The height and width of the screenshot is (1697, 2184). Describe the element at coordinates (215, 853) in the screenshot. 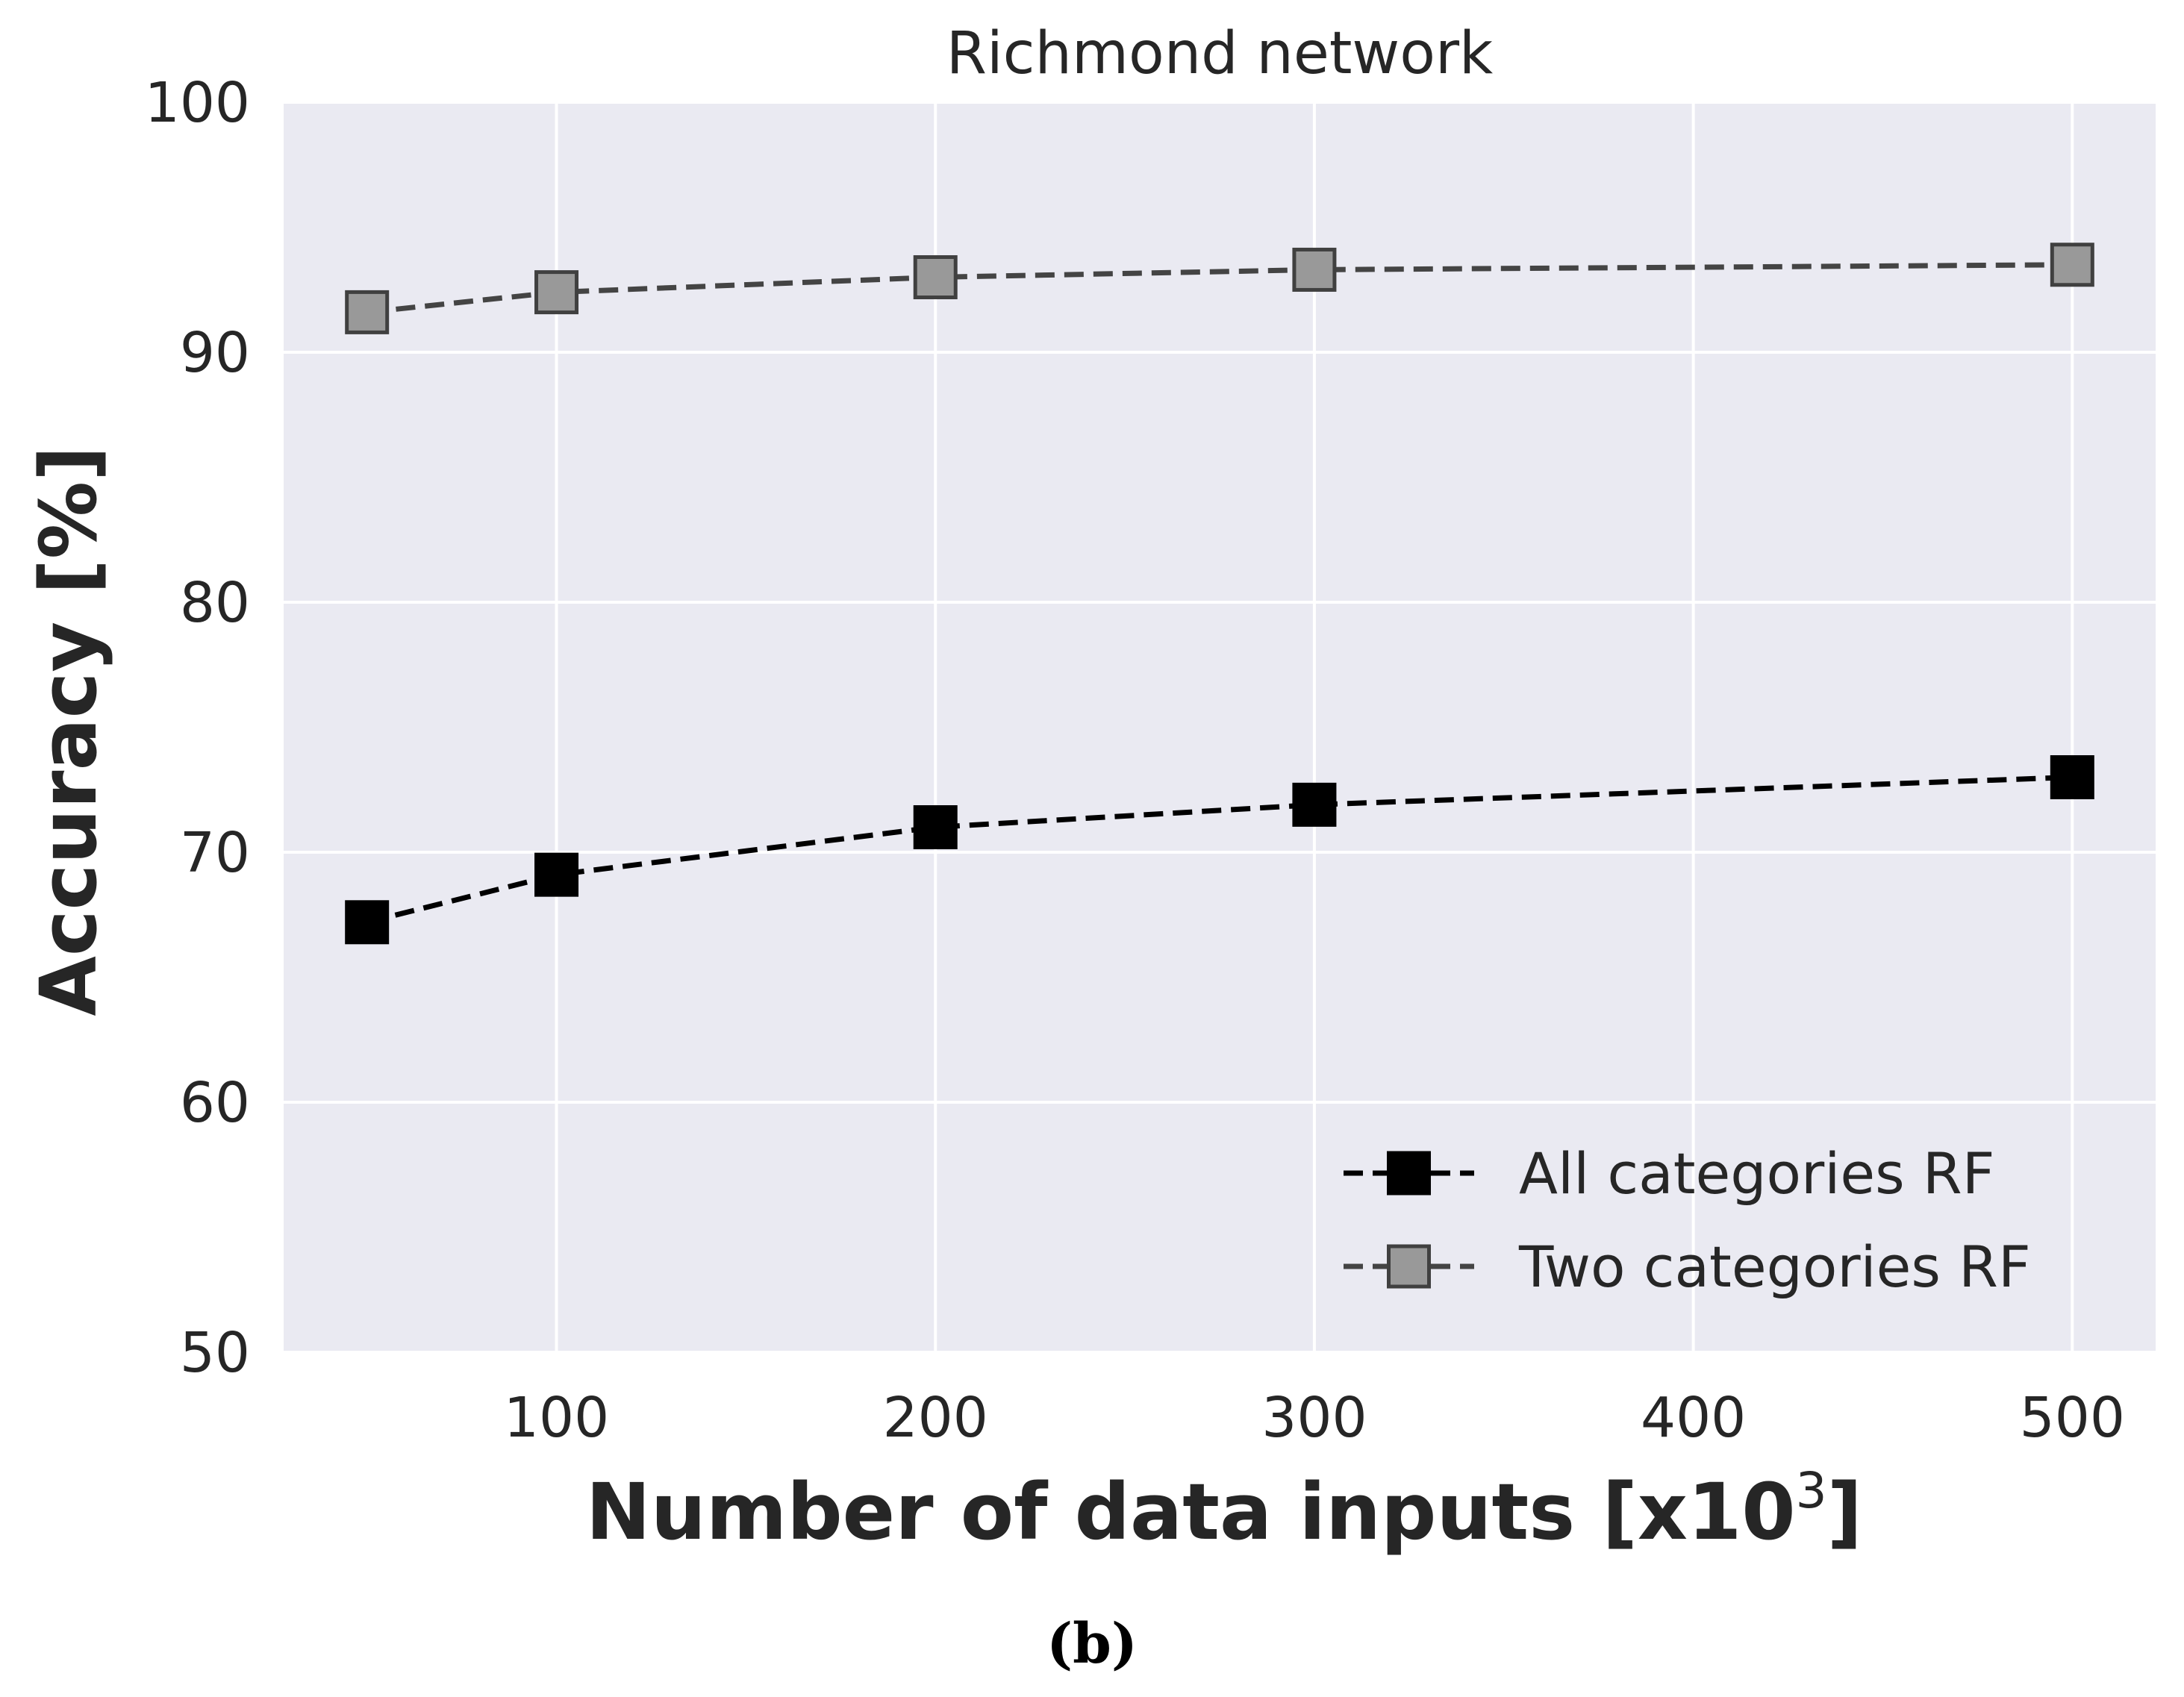

I see `y-tick-label: 70` at that location.